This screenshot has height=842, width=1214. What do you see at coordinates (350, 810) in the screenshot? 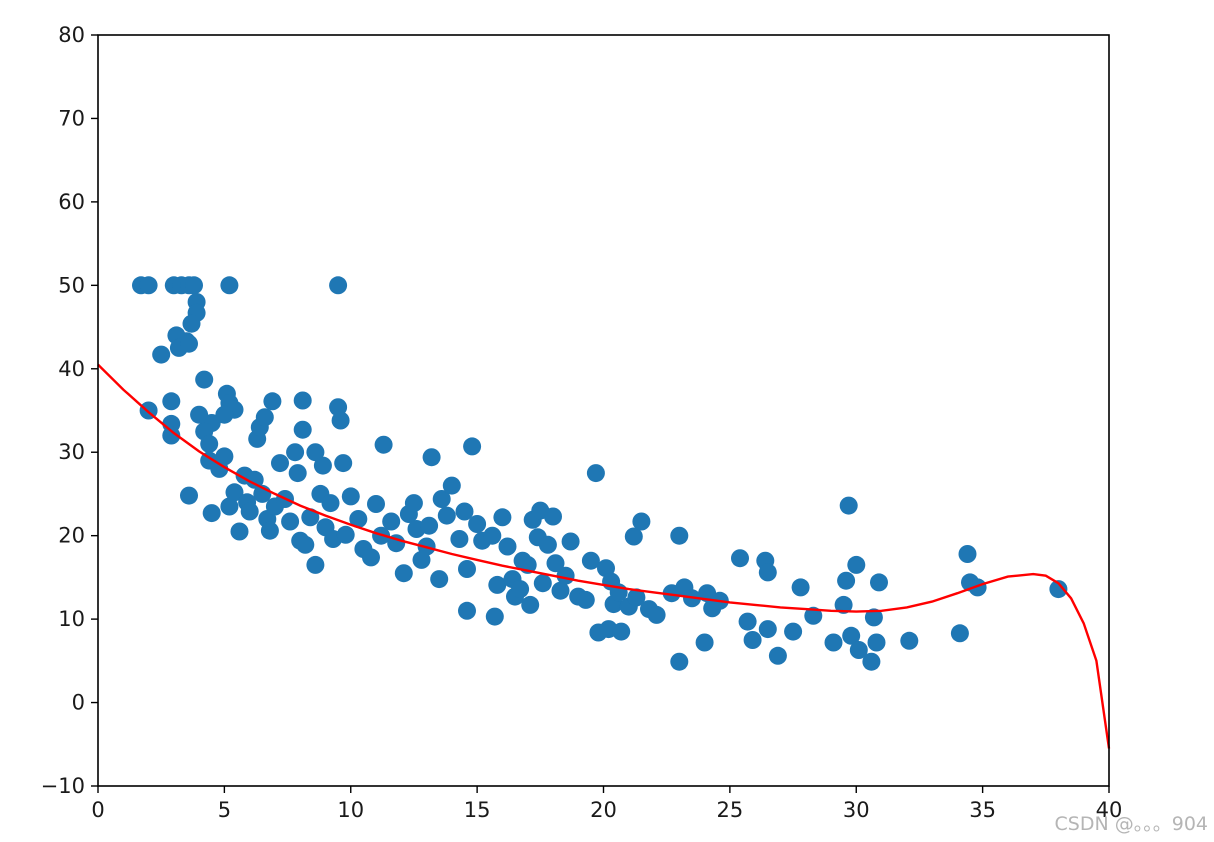
I see `x-tick-label: 10` at bounding box center [350, 810].